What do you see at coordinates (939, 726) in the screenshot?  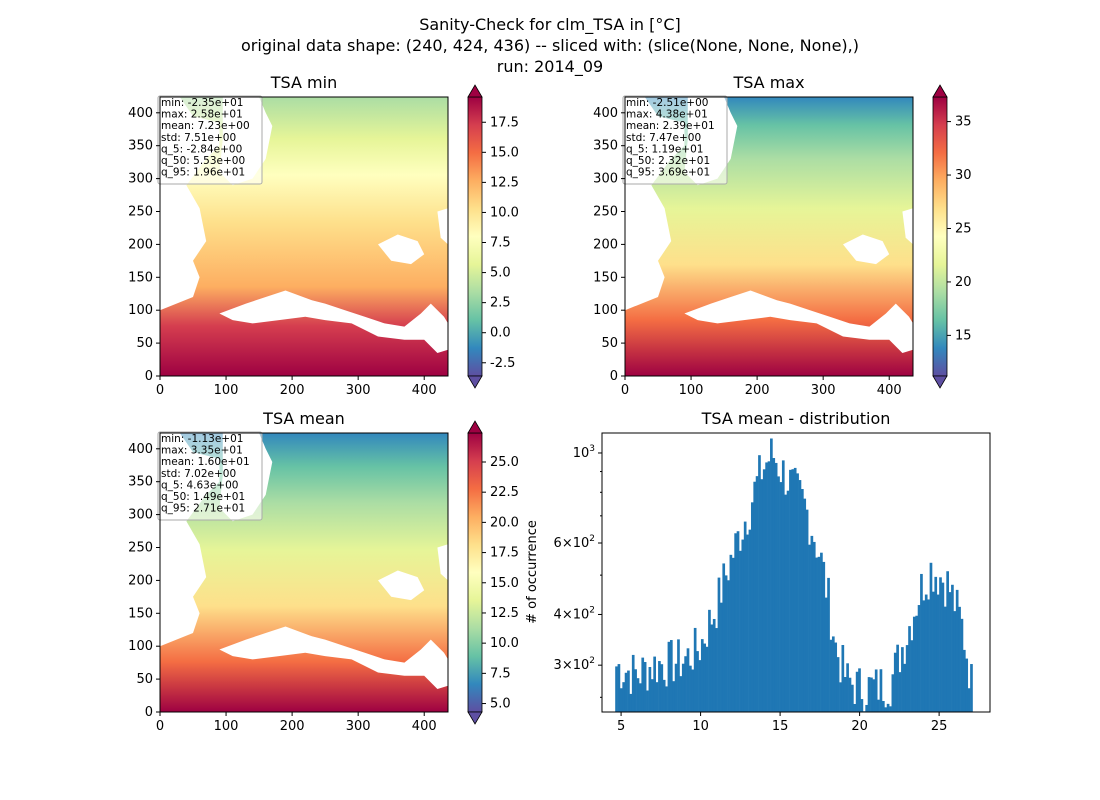 I see `x-tick-label: 25` at bounding box center [939, 726].